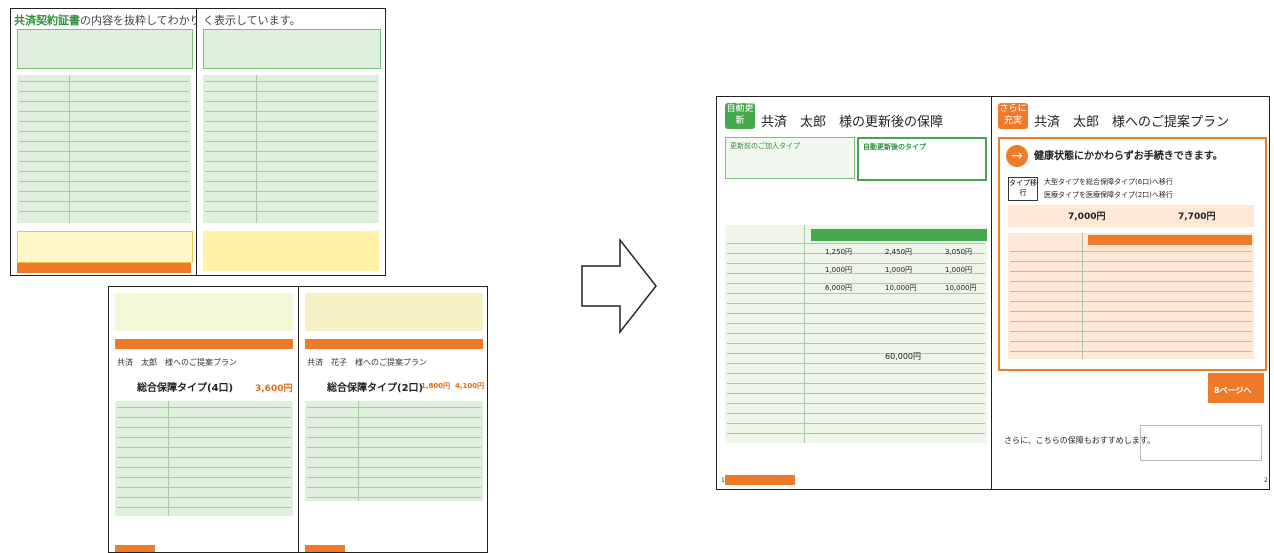  Describe the element at coordinates (177, 362) in the screenshot. I see `plan-title: 共済 太郎 様へのご提案プラン` at that location.